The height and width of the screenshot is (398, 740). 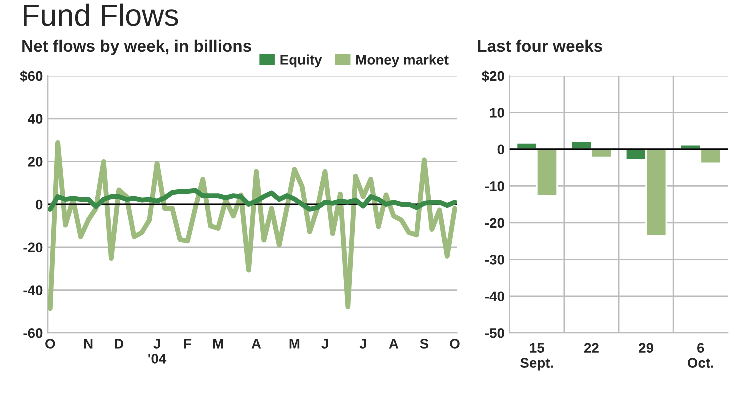 What do you see at coordinates (35, 162) in the screenshot?
I see `y-tick-label: 20` at bounding box center [35, 162].